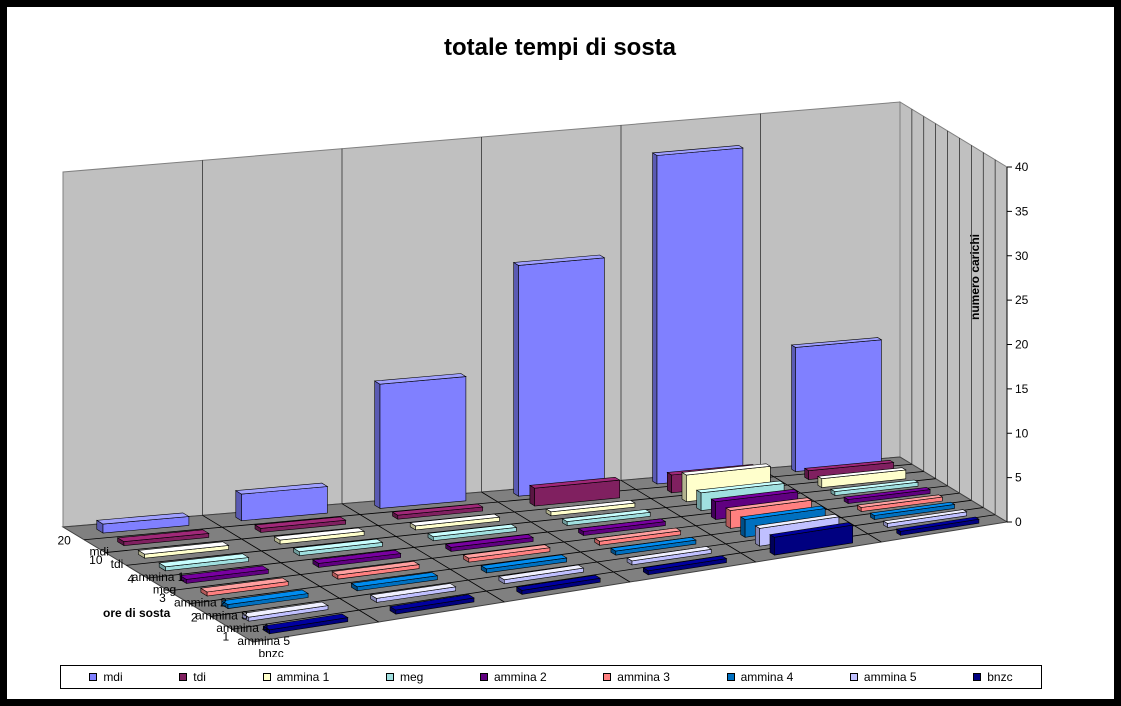 This screenshot has height=706, width=1121. Describe the element at coordinates (411, 677) in the screenshot. I see `legend-label: meg` at that location.